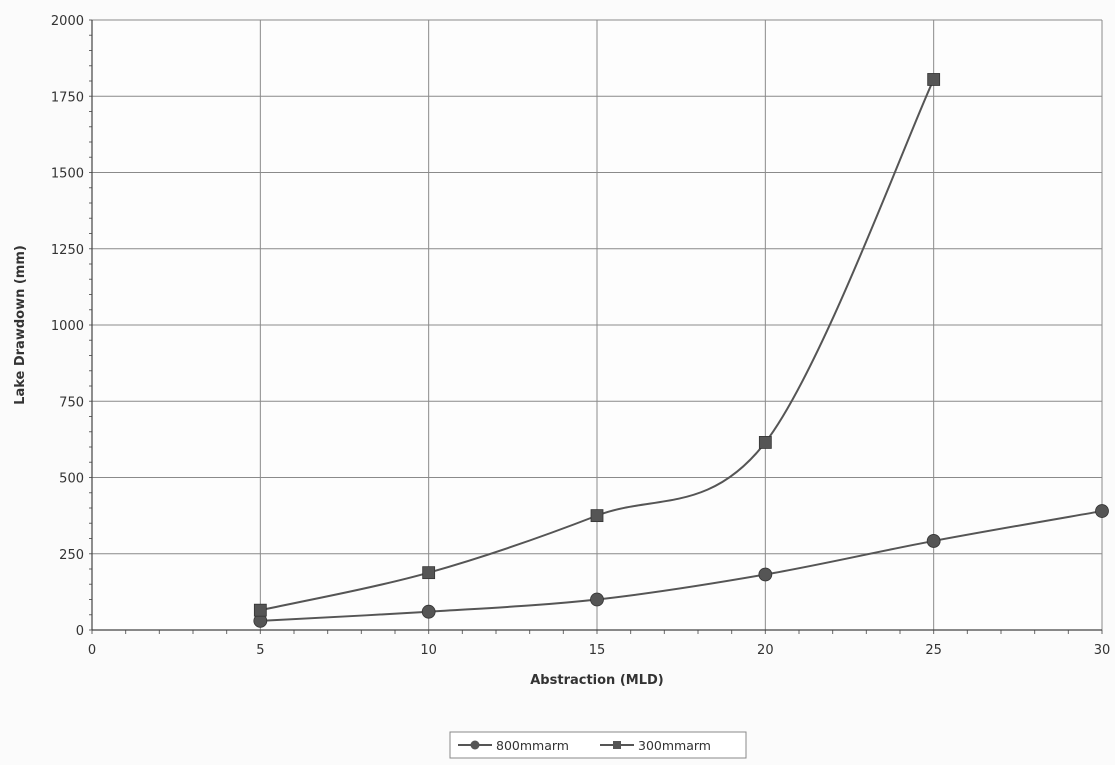  What do you see at coordinates (681, 566) in the screenshot?
I see `series-line` at bounding box center [681, 566].